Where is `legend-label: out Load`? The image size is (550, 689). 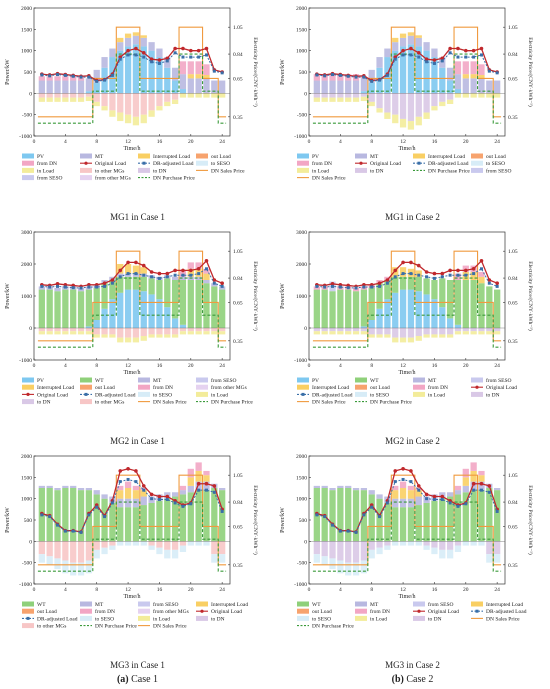 legend-label: out Load is located at coordinates (322, 612).